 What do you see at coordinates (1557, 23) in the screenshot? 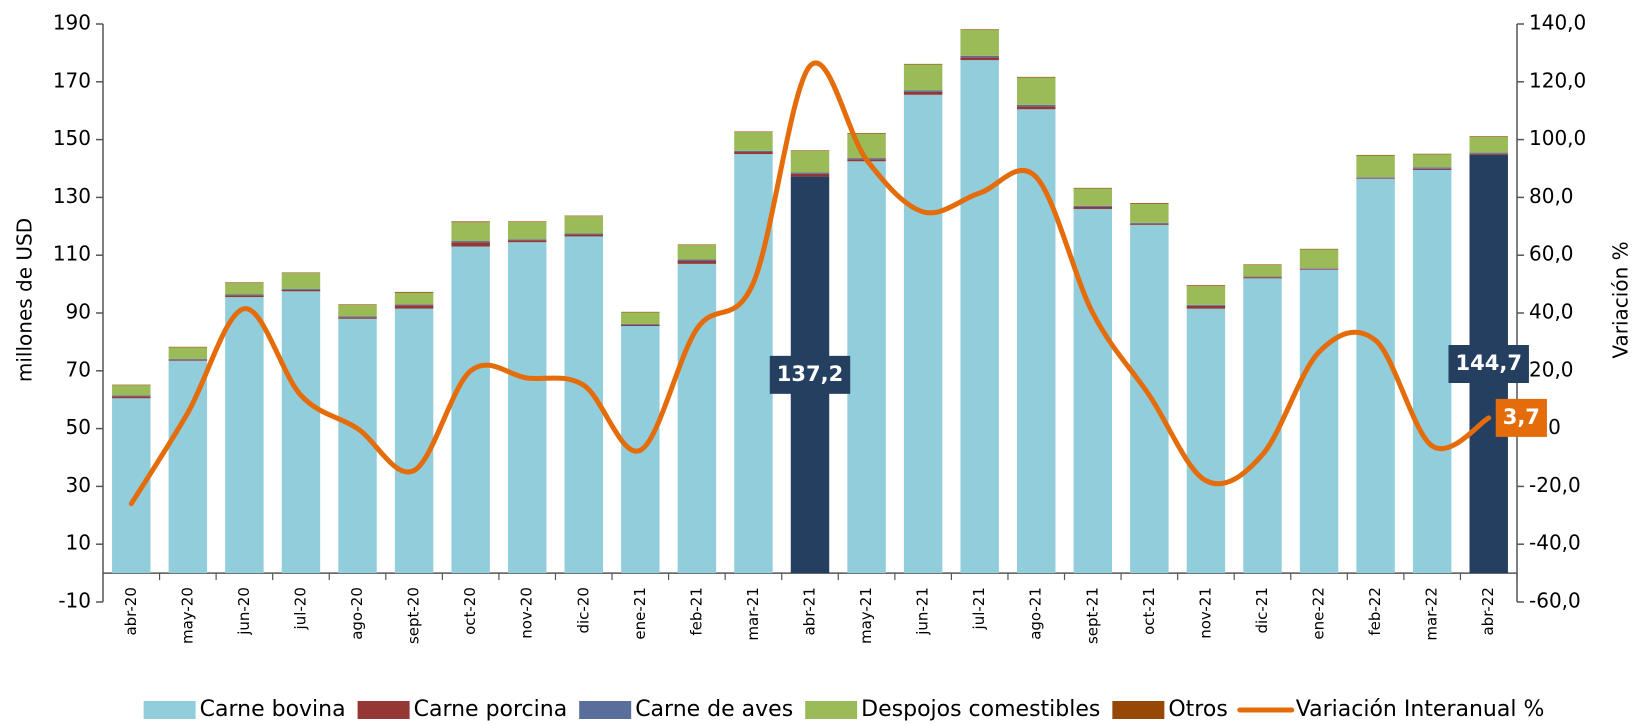
I see `y2-tick-label: 140,0` at bounding box center [1557, 23].